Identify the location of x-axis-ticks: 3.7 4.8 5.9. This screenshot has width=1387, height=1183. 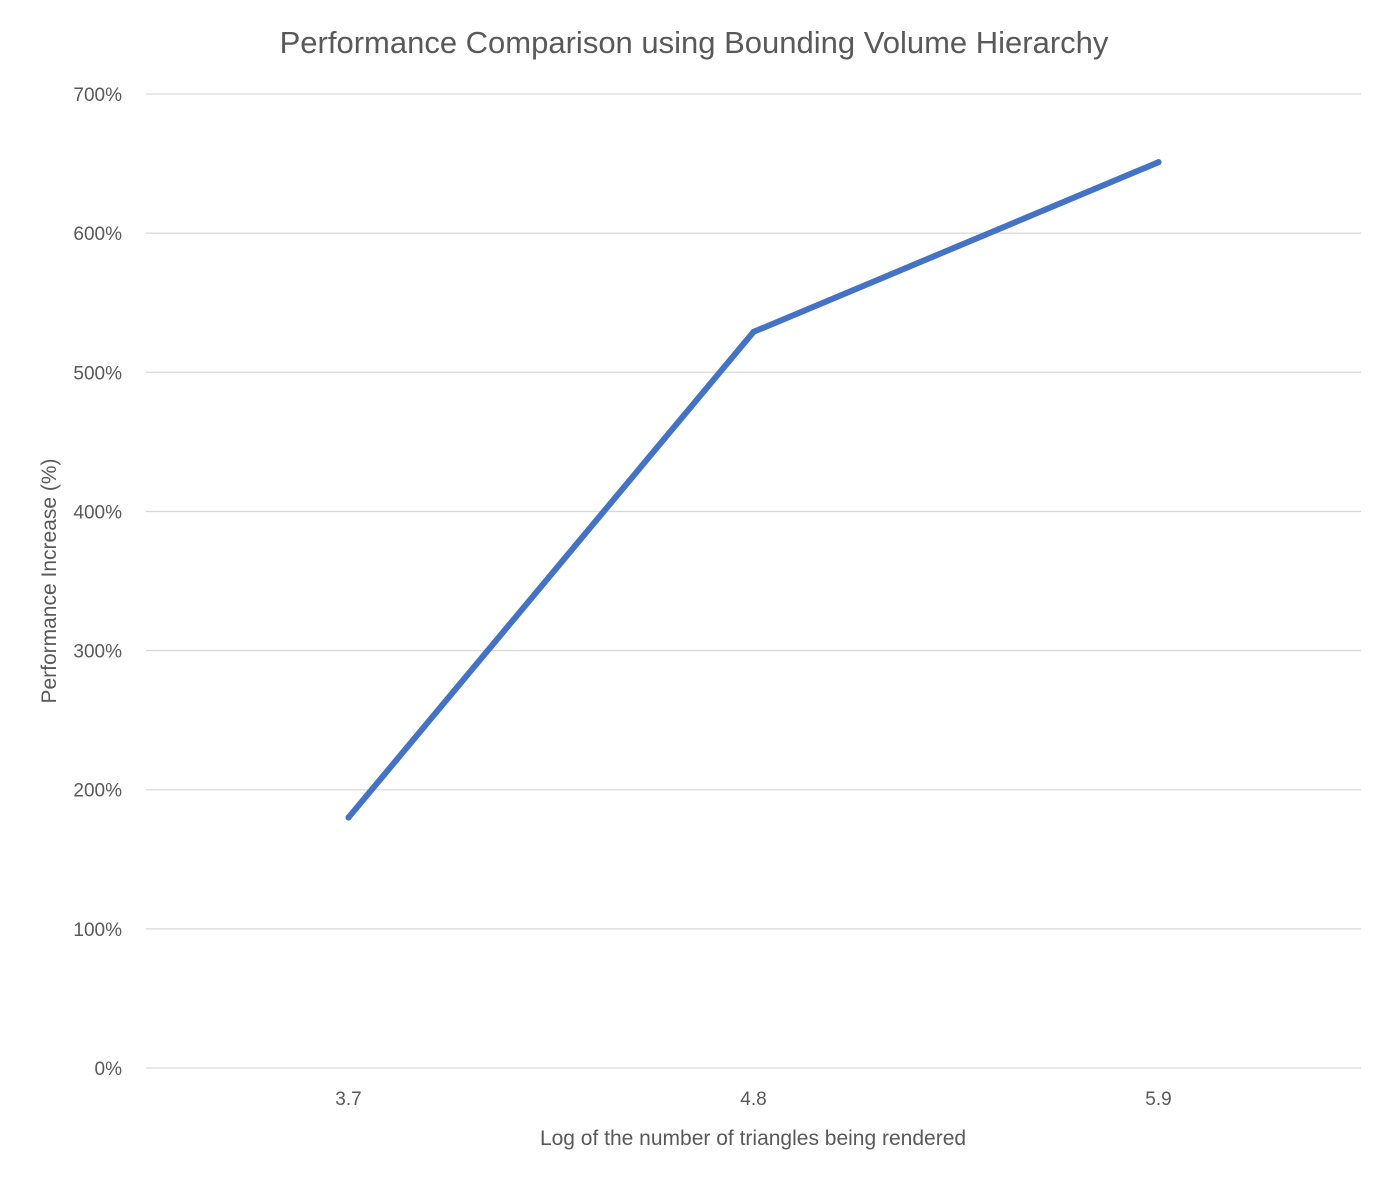
(753, 1099).